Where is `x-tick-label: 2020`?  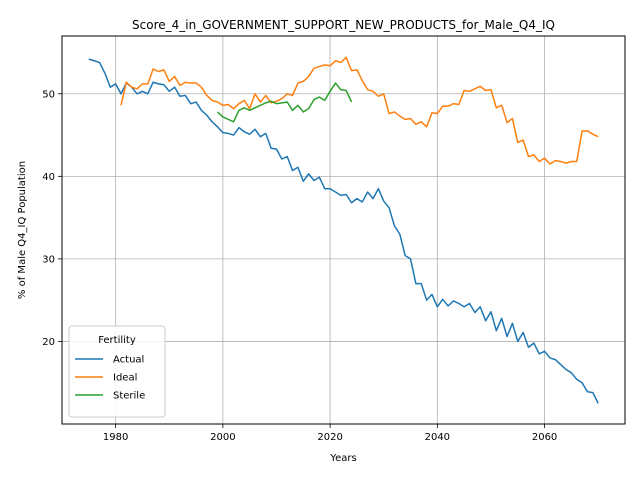
x-tick-label: 2020 is located at coordinates (329, 437).